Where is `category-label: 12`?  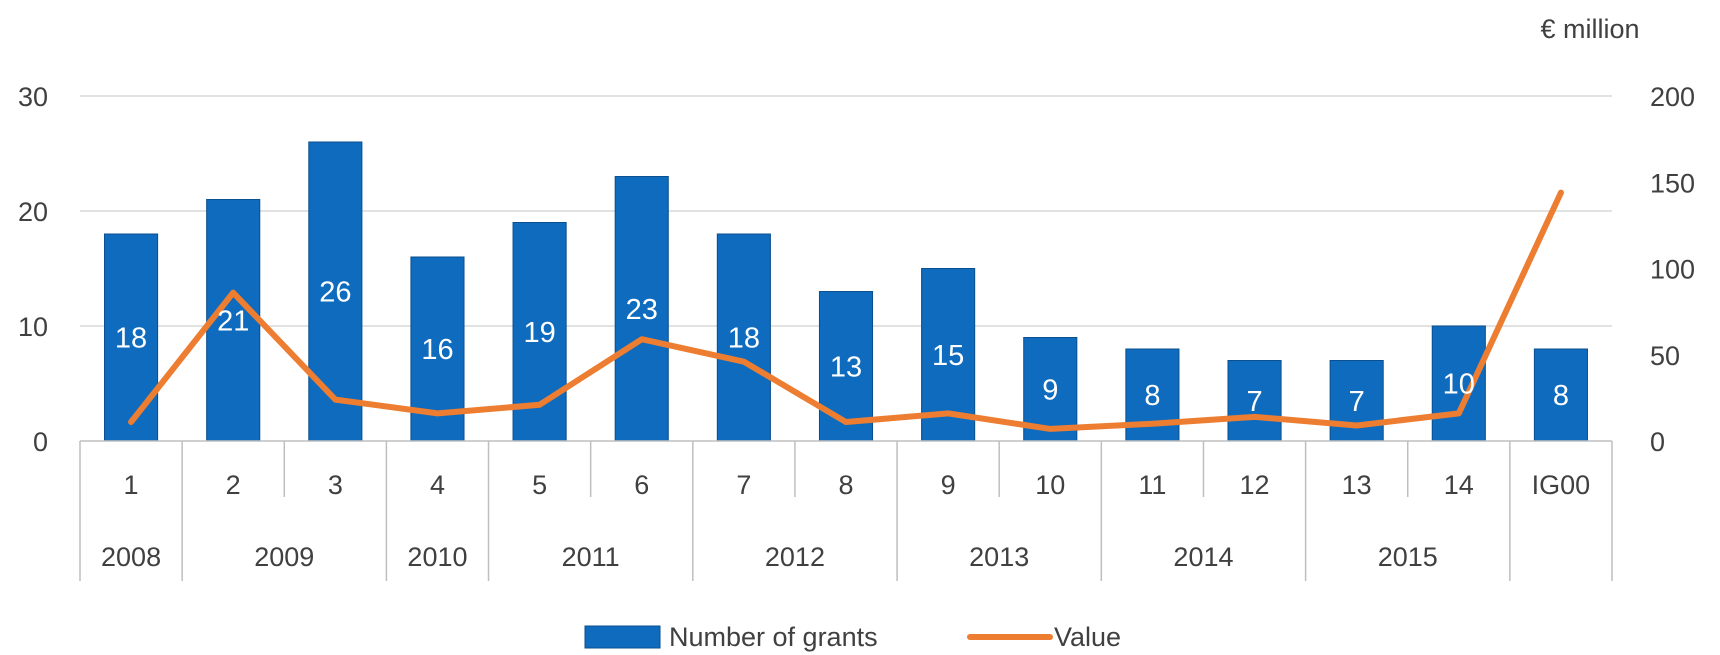
category-label: 12 is located at coordinates (1255, 485).